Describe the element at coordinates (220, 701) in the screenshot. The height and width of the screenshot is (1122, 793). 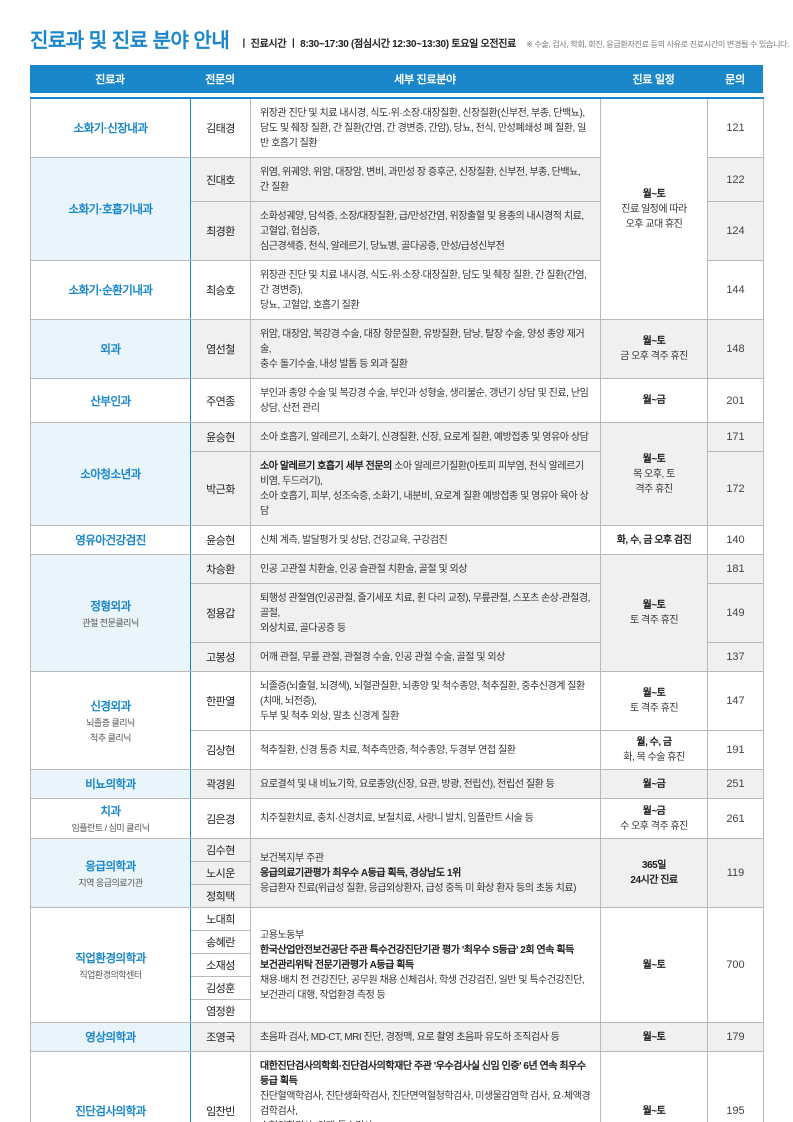
I see `doctor-cell: 한판열` at that location.